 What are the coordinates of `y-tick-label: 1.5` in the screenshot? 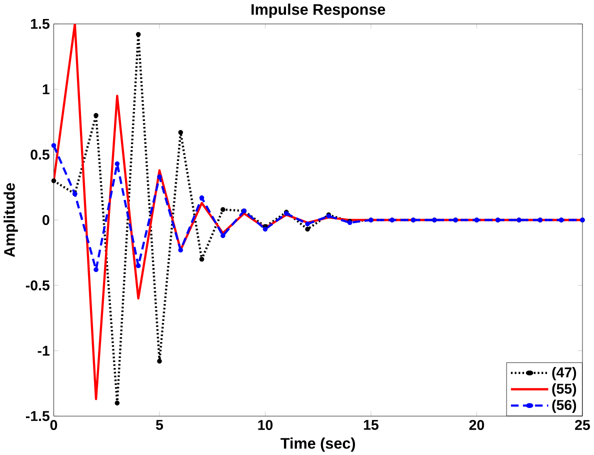 It's located at (40, 23).